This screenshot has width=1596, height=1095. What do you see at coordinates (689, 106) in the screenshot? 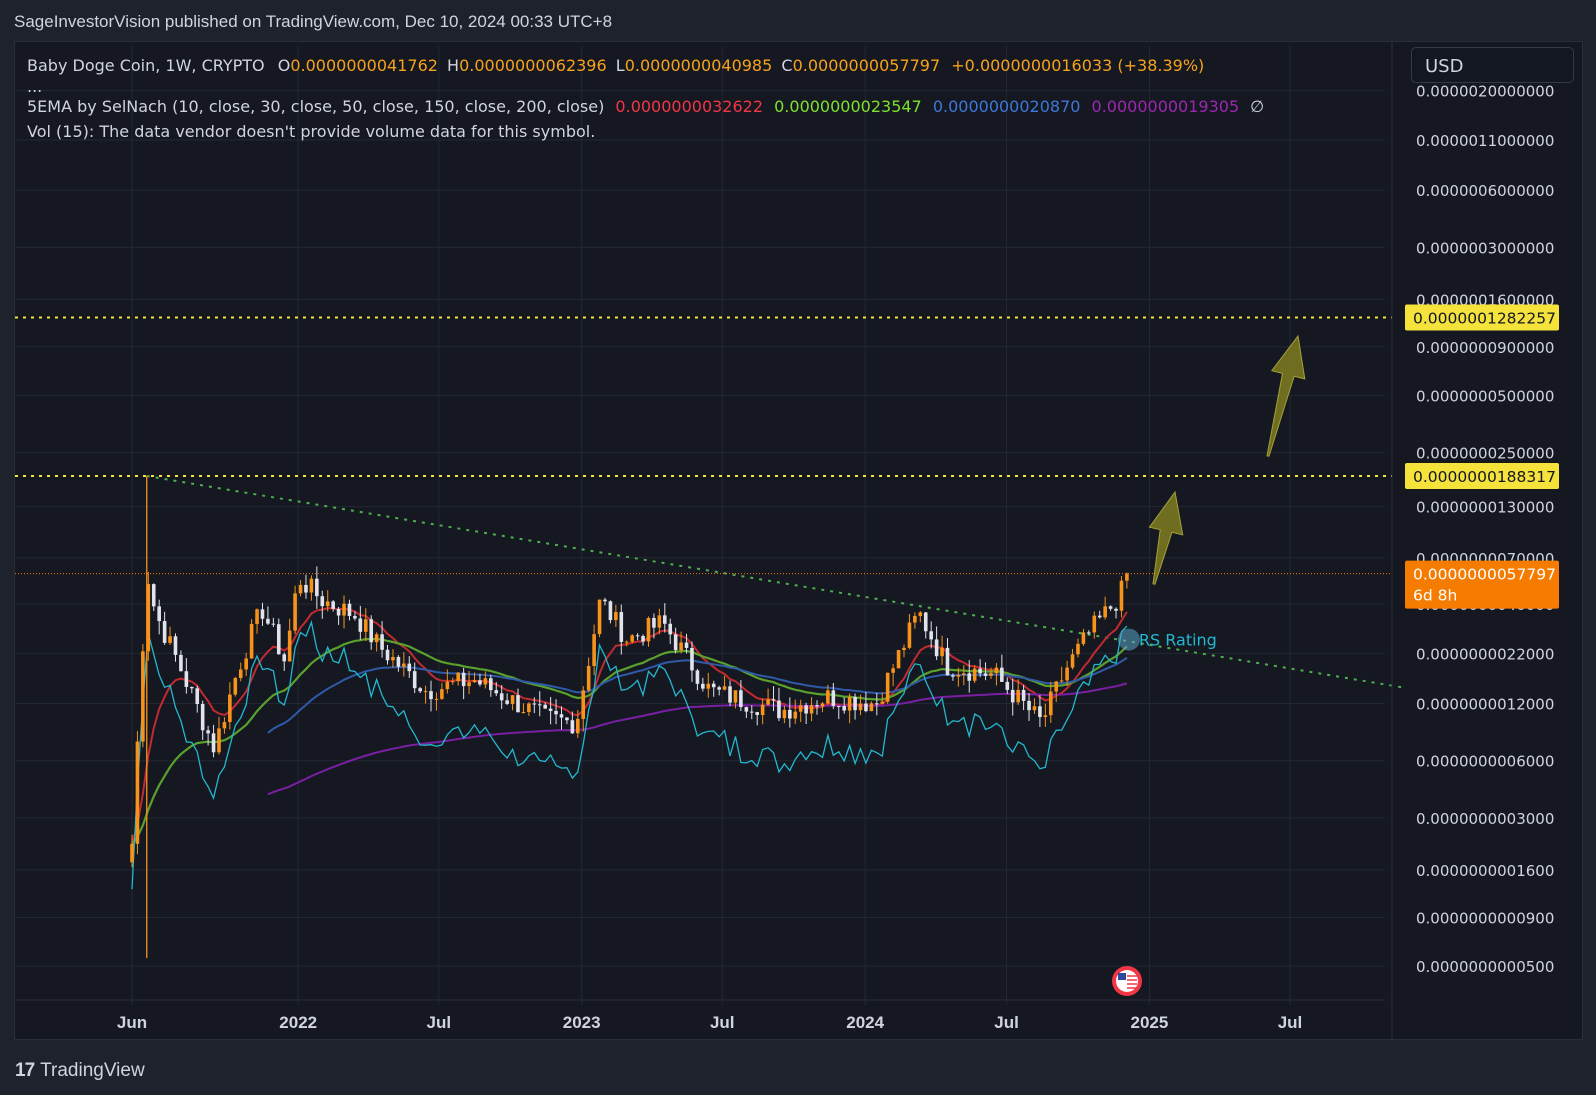
I see `ema-value-1: 0.0000000032622` at bounding box center [689, 106].